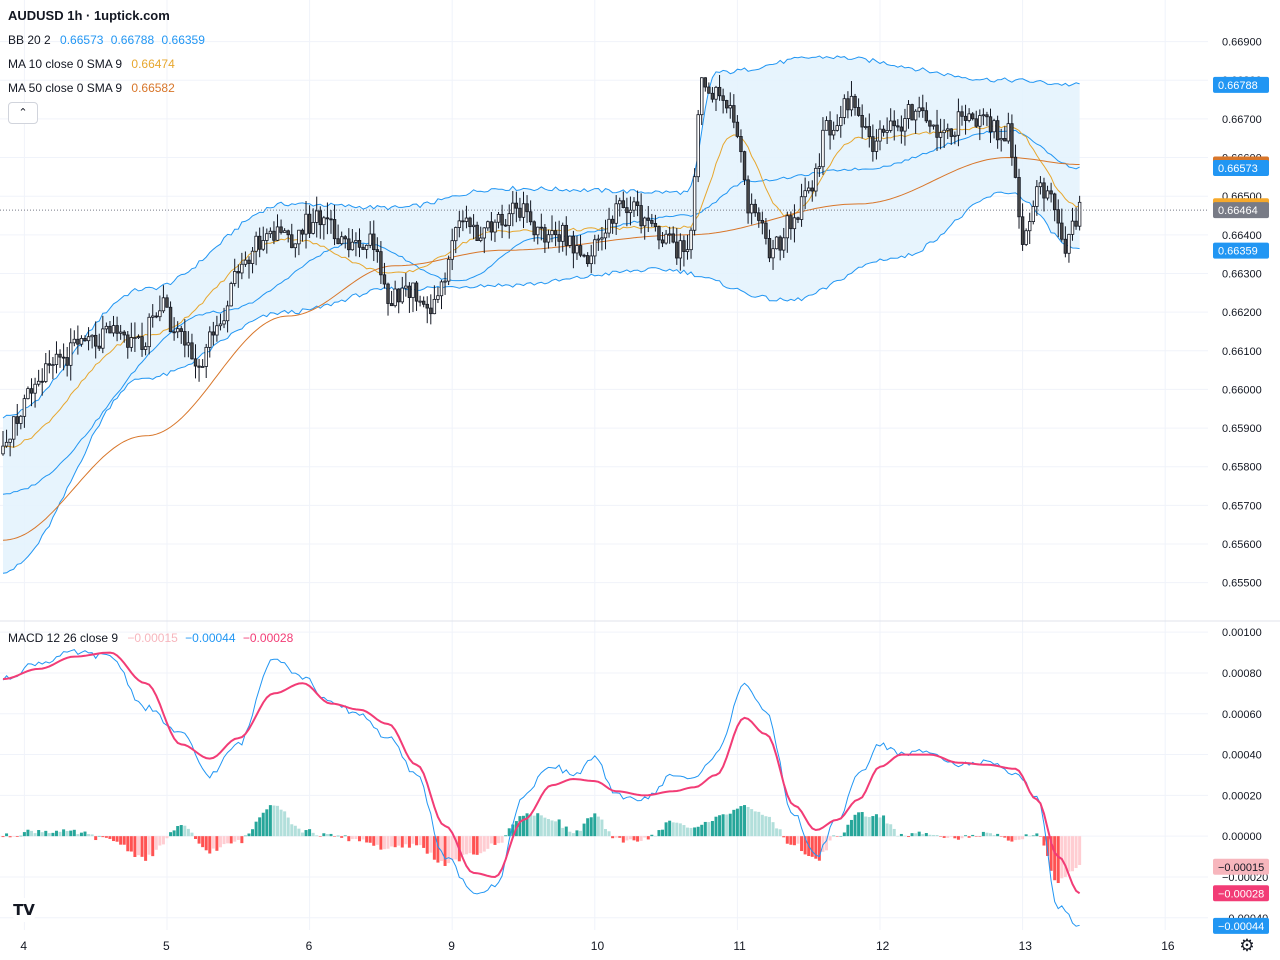 This screenshot has width=1280, height=960. Describe the element at coordinates (1238, 211) in the screenshot. I see `price-badge-text: 0.66464` at that location.